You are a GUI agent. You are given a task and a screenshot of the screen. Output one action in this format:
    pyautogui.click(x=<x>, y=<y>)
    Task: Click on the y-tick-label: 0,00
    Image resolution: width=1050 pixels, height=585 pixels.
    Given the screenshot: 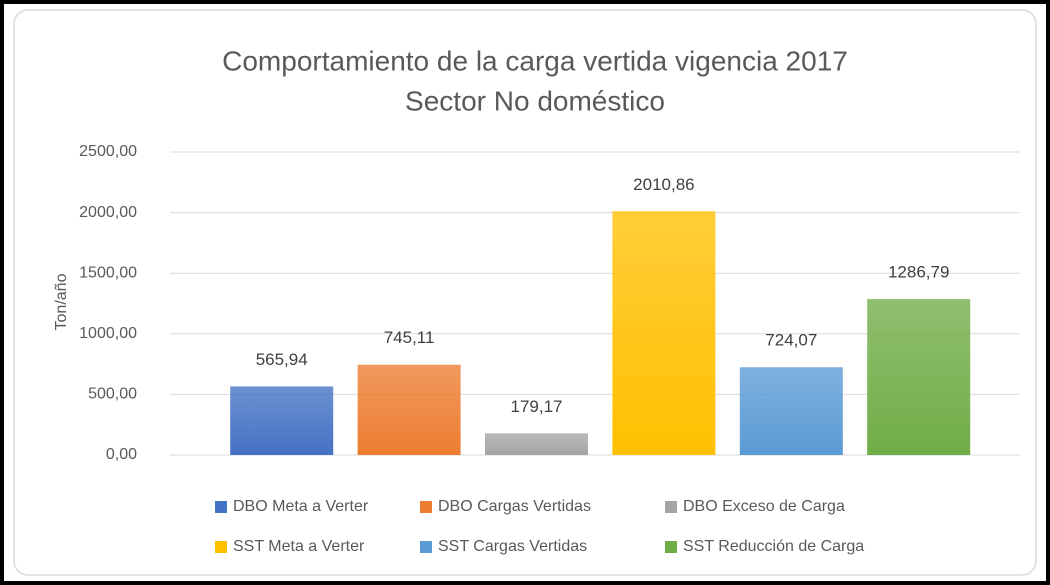 What is the action you would take?
    pyautogui.click(x=121, y=454)
    